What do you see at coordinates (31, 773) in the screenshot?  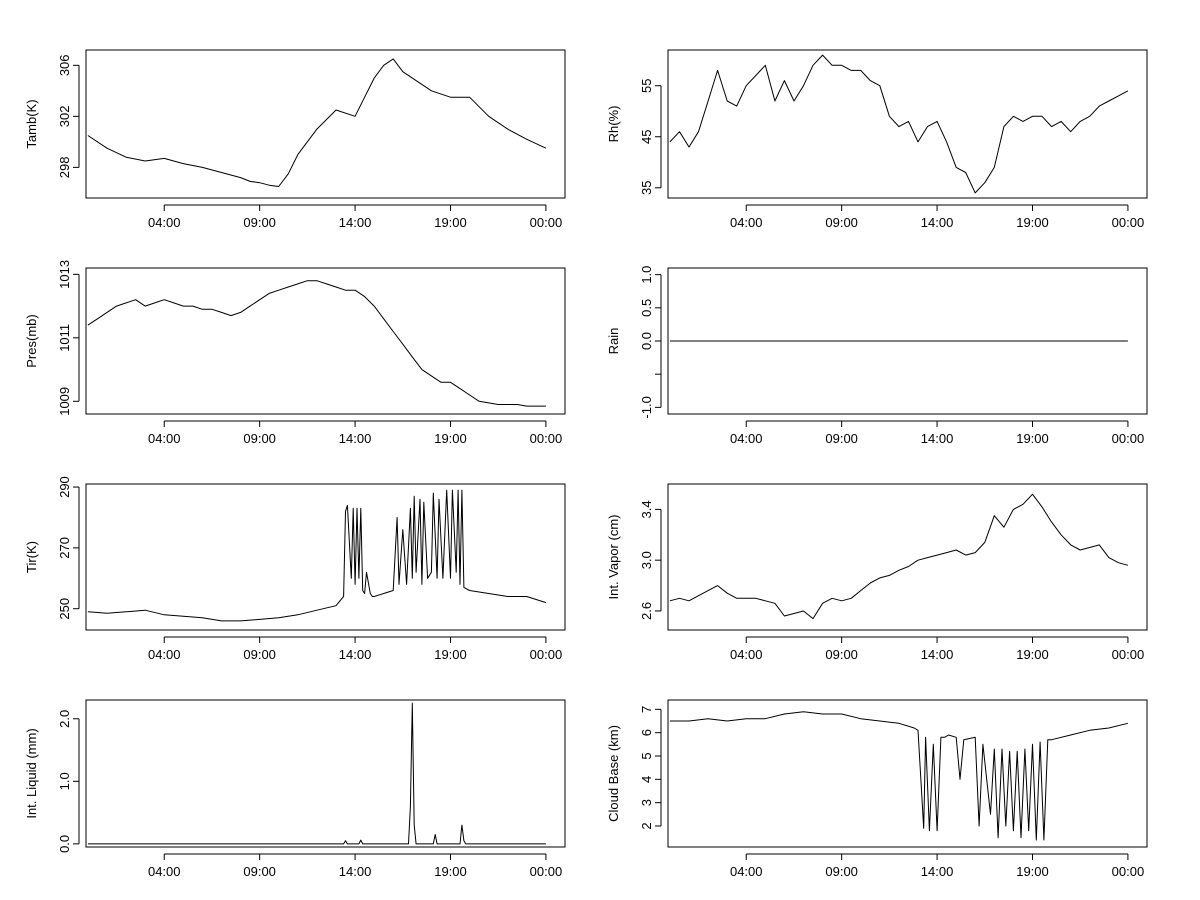 I see `y-axis-title: Int. Liquid (mm)` at bounding box center [31, 773].